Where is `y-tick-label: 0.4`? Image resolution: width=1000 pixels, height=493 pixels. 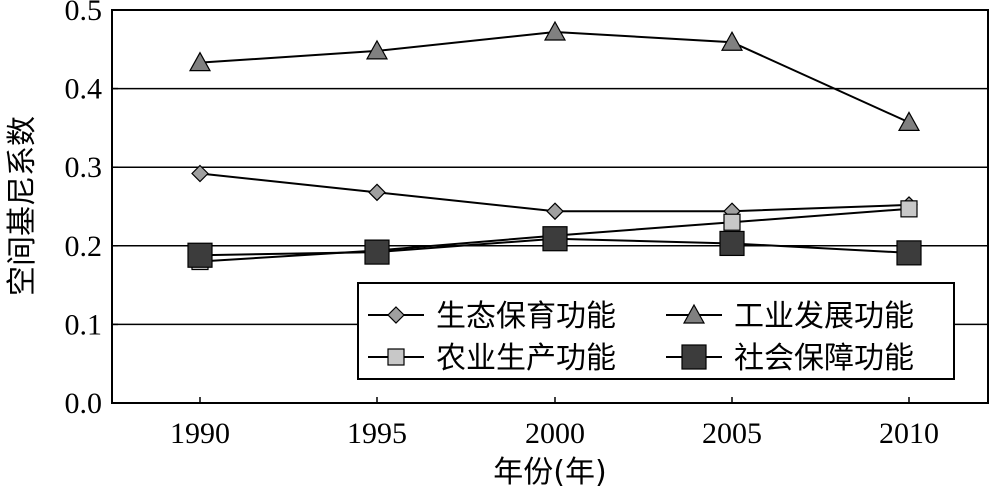 y-tick-label: 0.4 is located at coordinates (84, 89).